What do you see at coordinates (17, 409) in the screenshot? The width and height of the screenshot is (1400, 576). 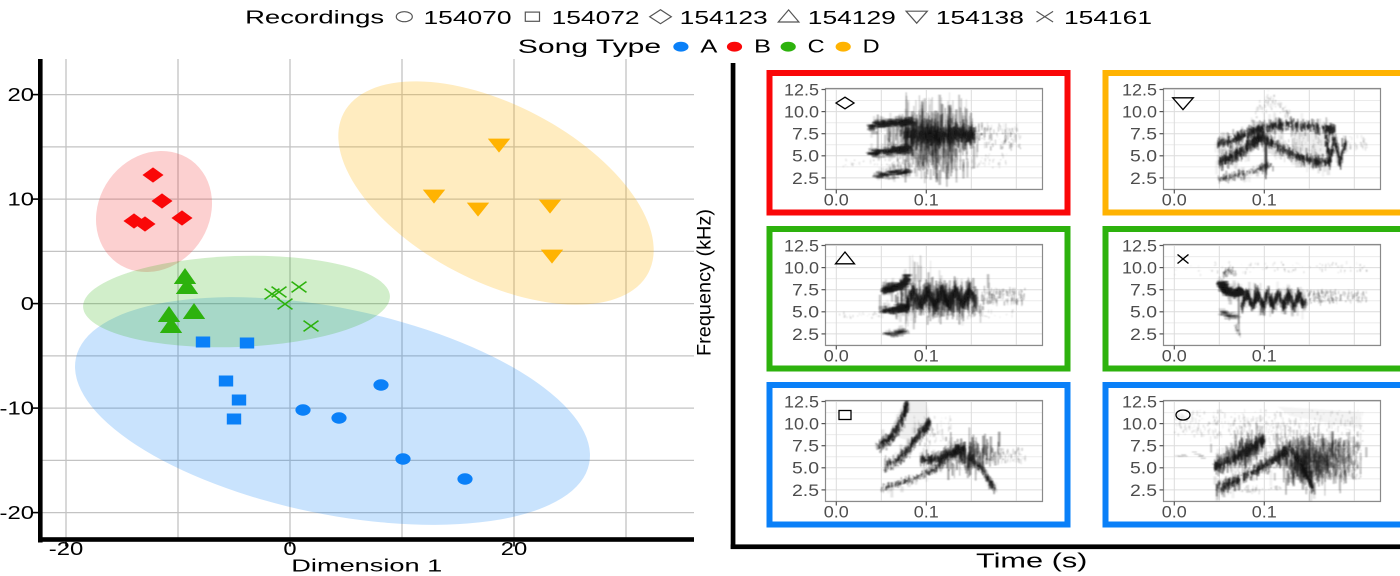 I see `svg-text: -10` at bounding box center [17, 409].